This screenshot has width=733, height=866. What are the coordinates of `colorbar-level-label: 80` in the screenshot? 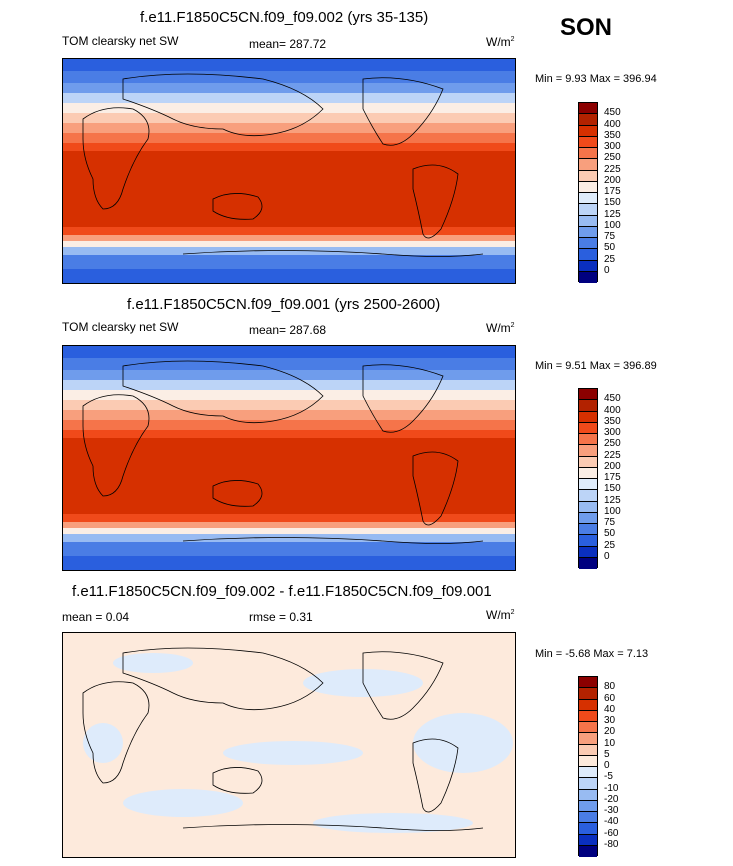 It's located at (610, 687).